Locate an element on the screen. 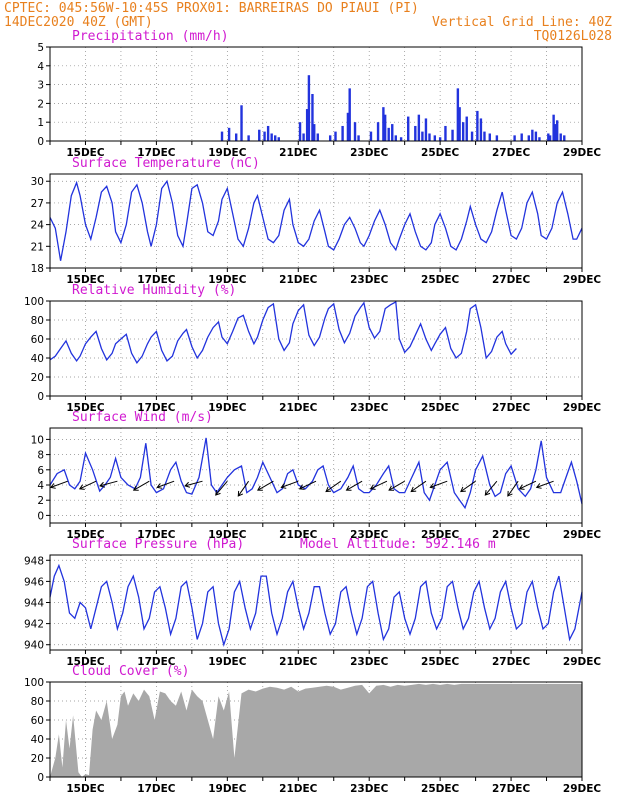 This screenshot has height=800, width=618. panel-title: Surface Pressure (hPa) is located at coordinates (158, 544).